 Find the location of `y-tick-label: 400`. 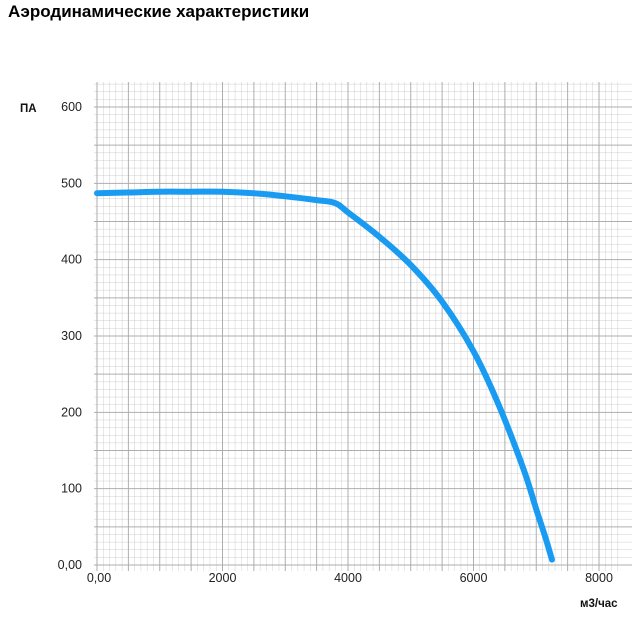

y-tick-label: 400 is located at coordinates (71, 260).